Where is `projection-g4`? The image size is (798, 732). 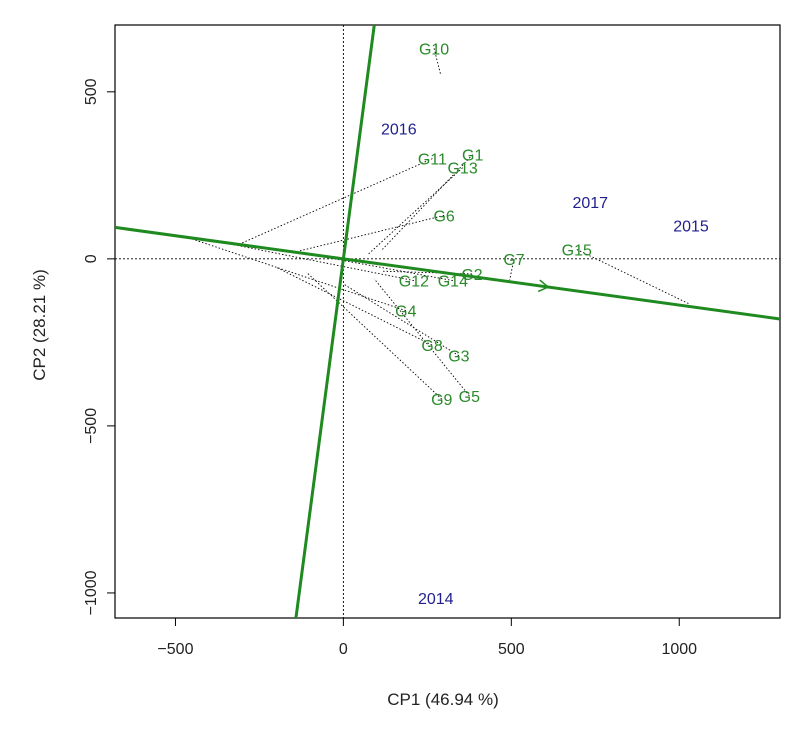
projection-g4 is located at coordinates (298, 275).